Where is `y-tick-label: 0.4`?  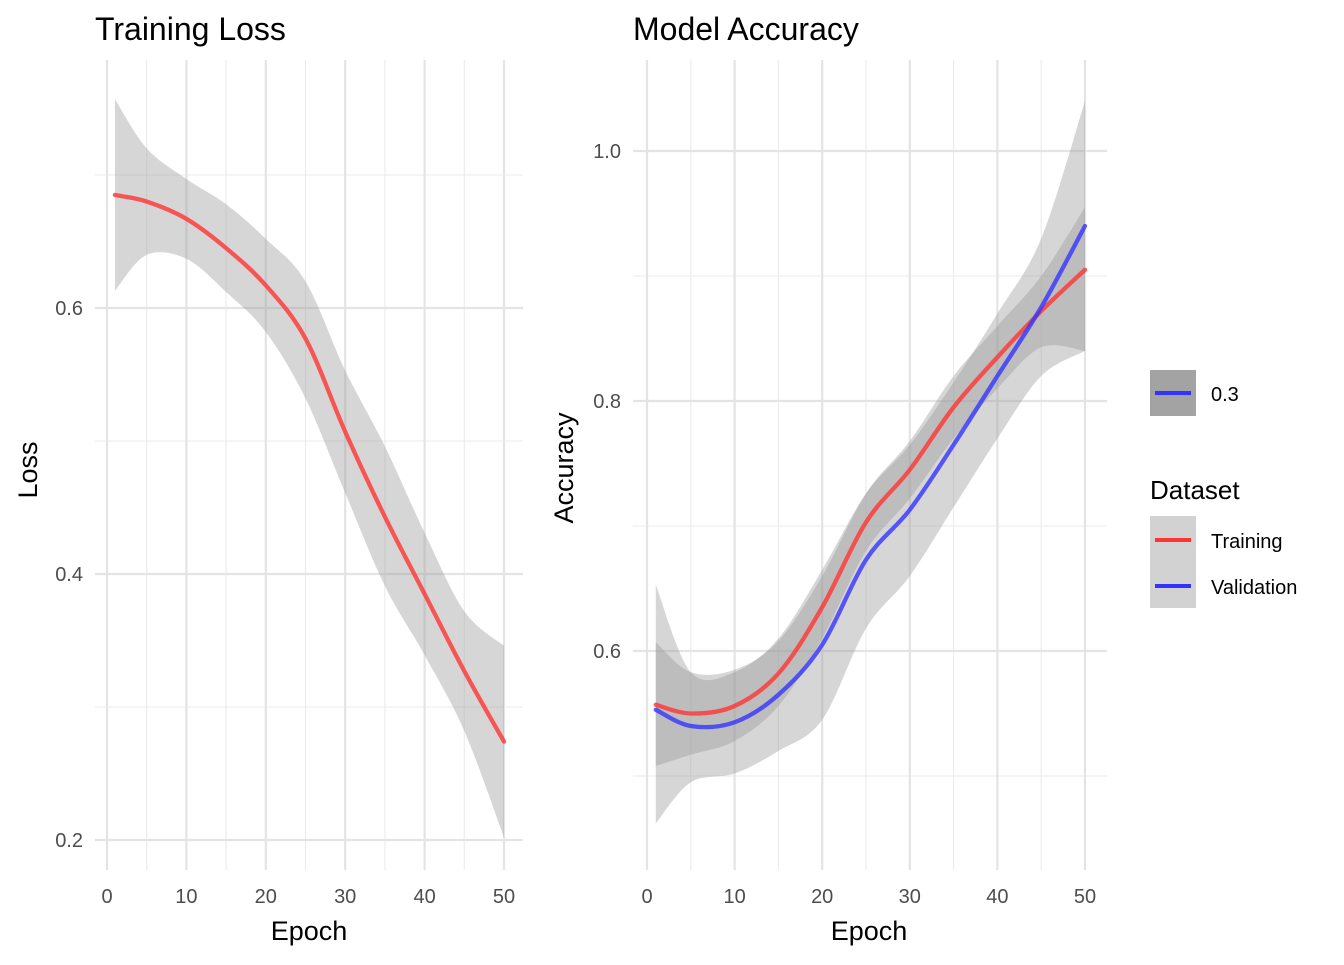 y-tick-label: 0.4 is located at coordinates (69, 575).